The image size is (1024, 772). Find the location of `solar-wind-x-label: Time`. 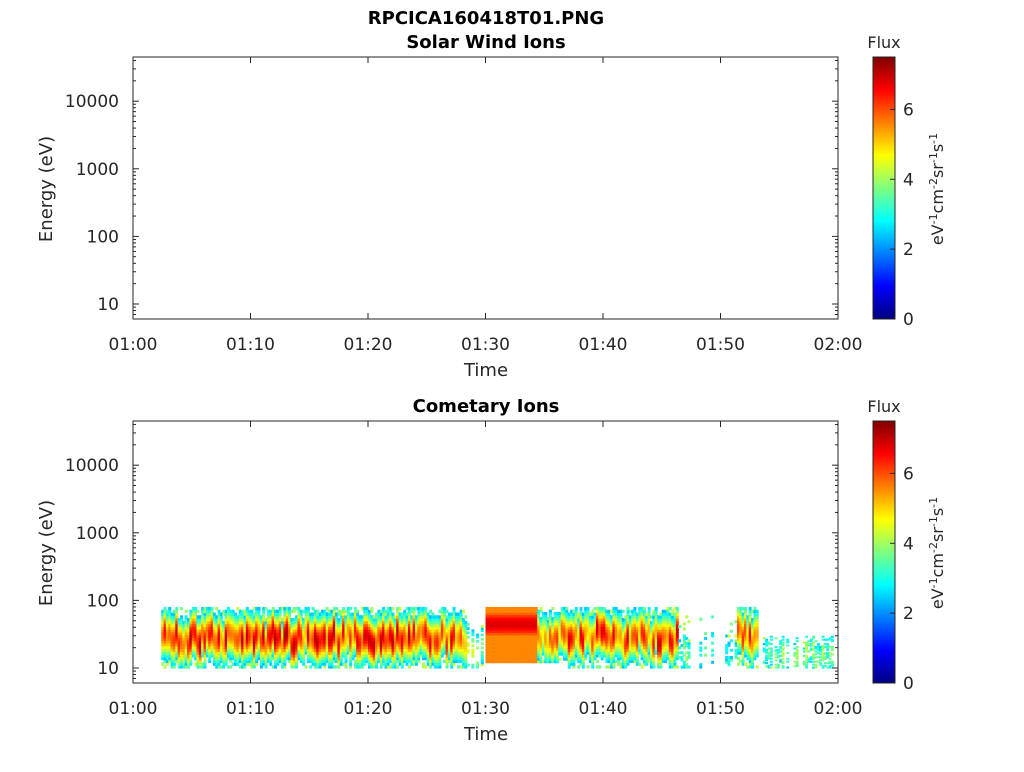

solar-wind-x-label: Time is located at coordinates (485, 370).